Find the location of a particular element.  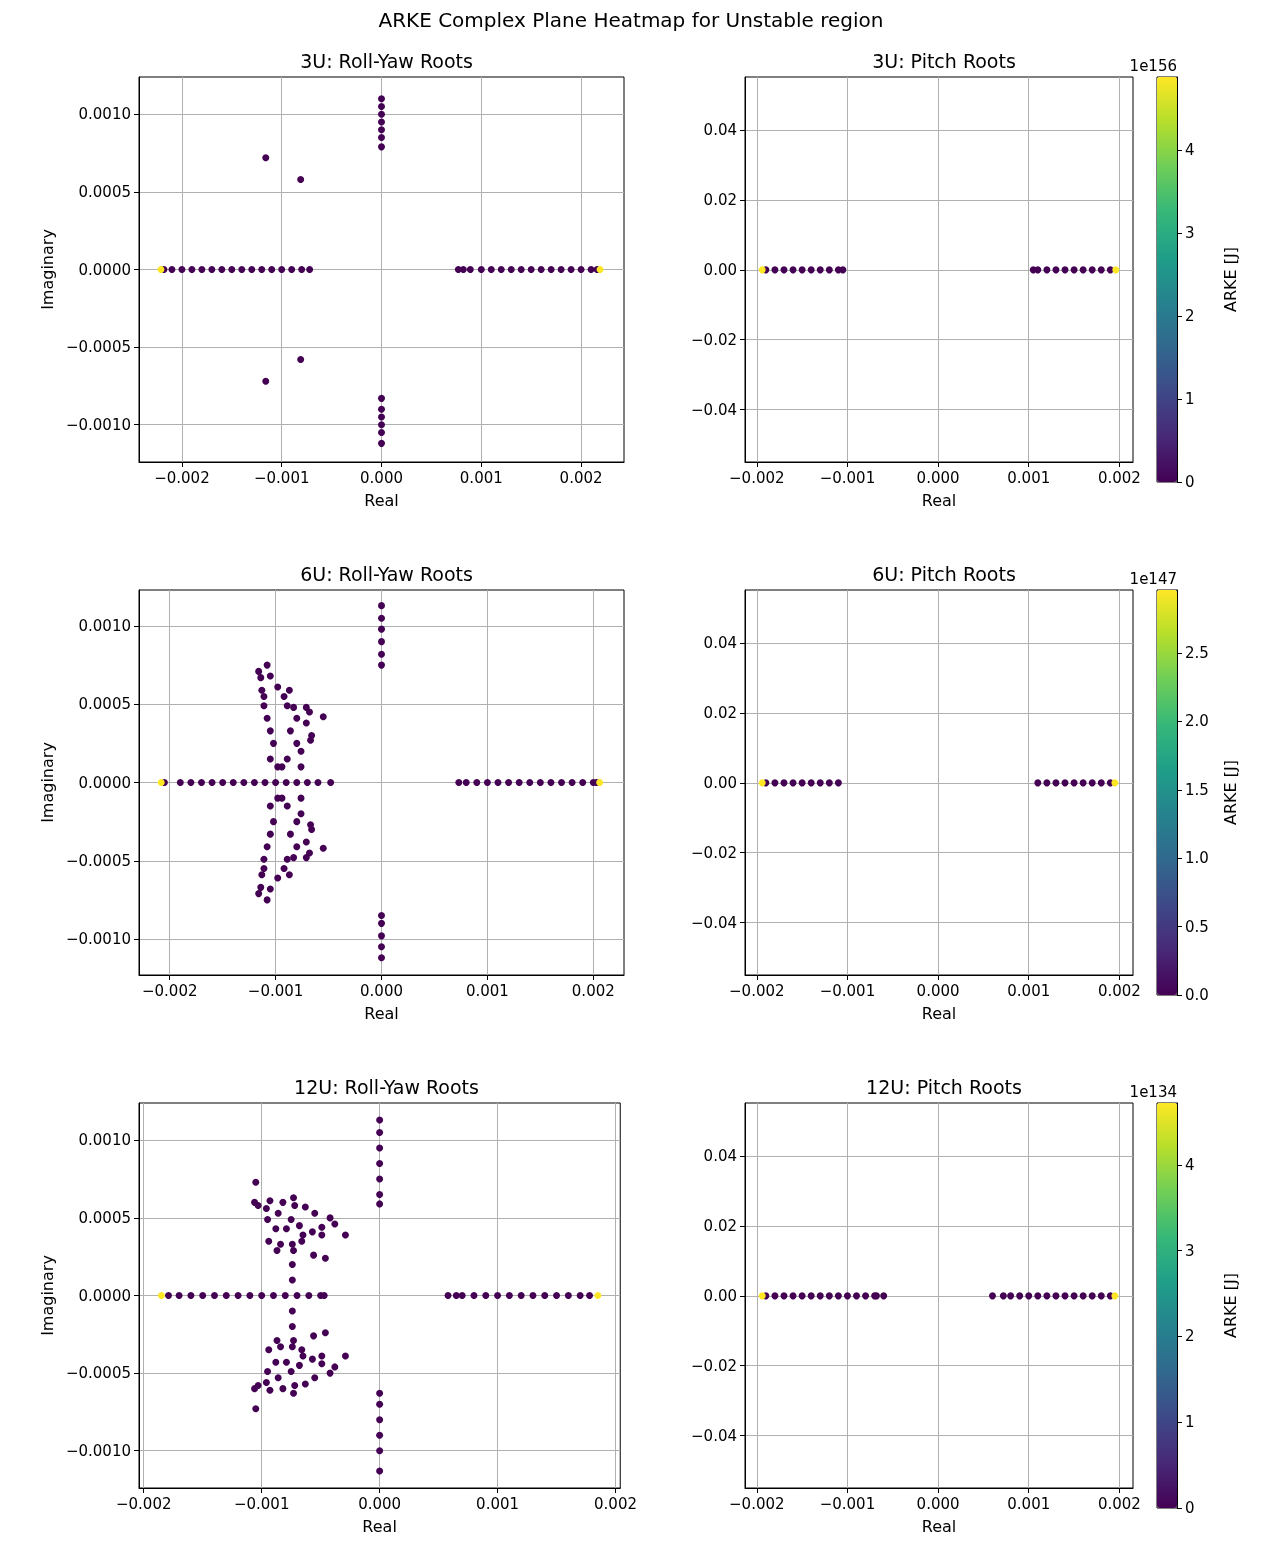

y-tick-label: 0.02 is located at coordinates (720, 199).